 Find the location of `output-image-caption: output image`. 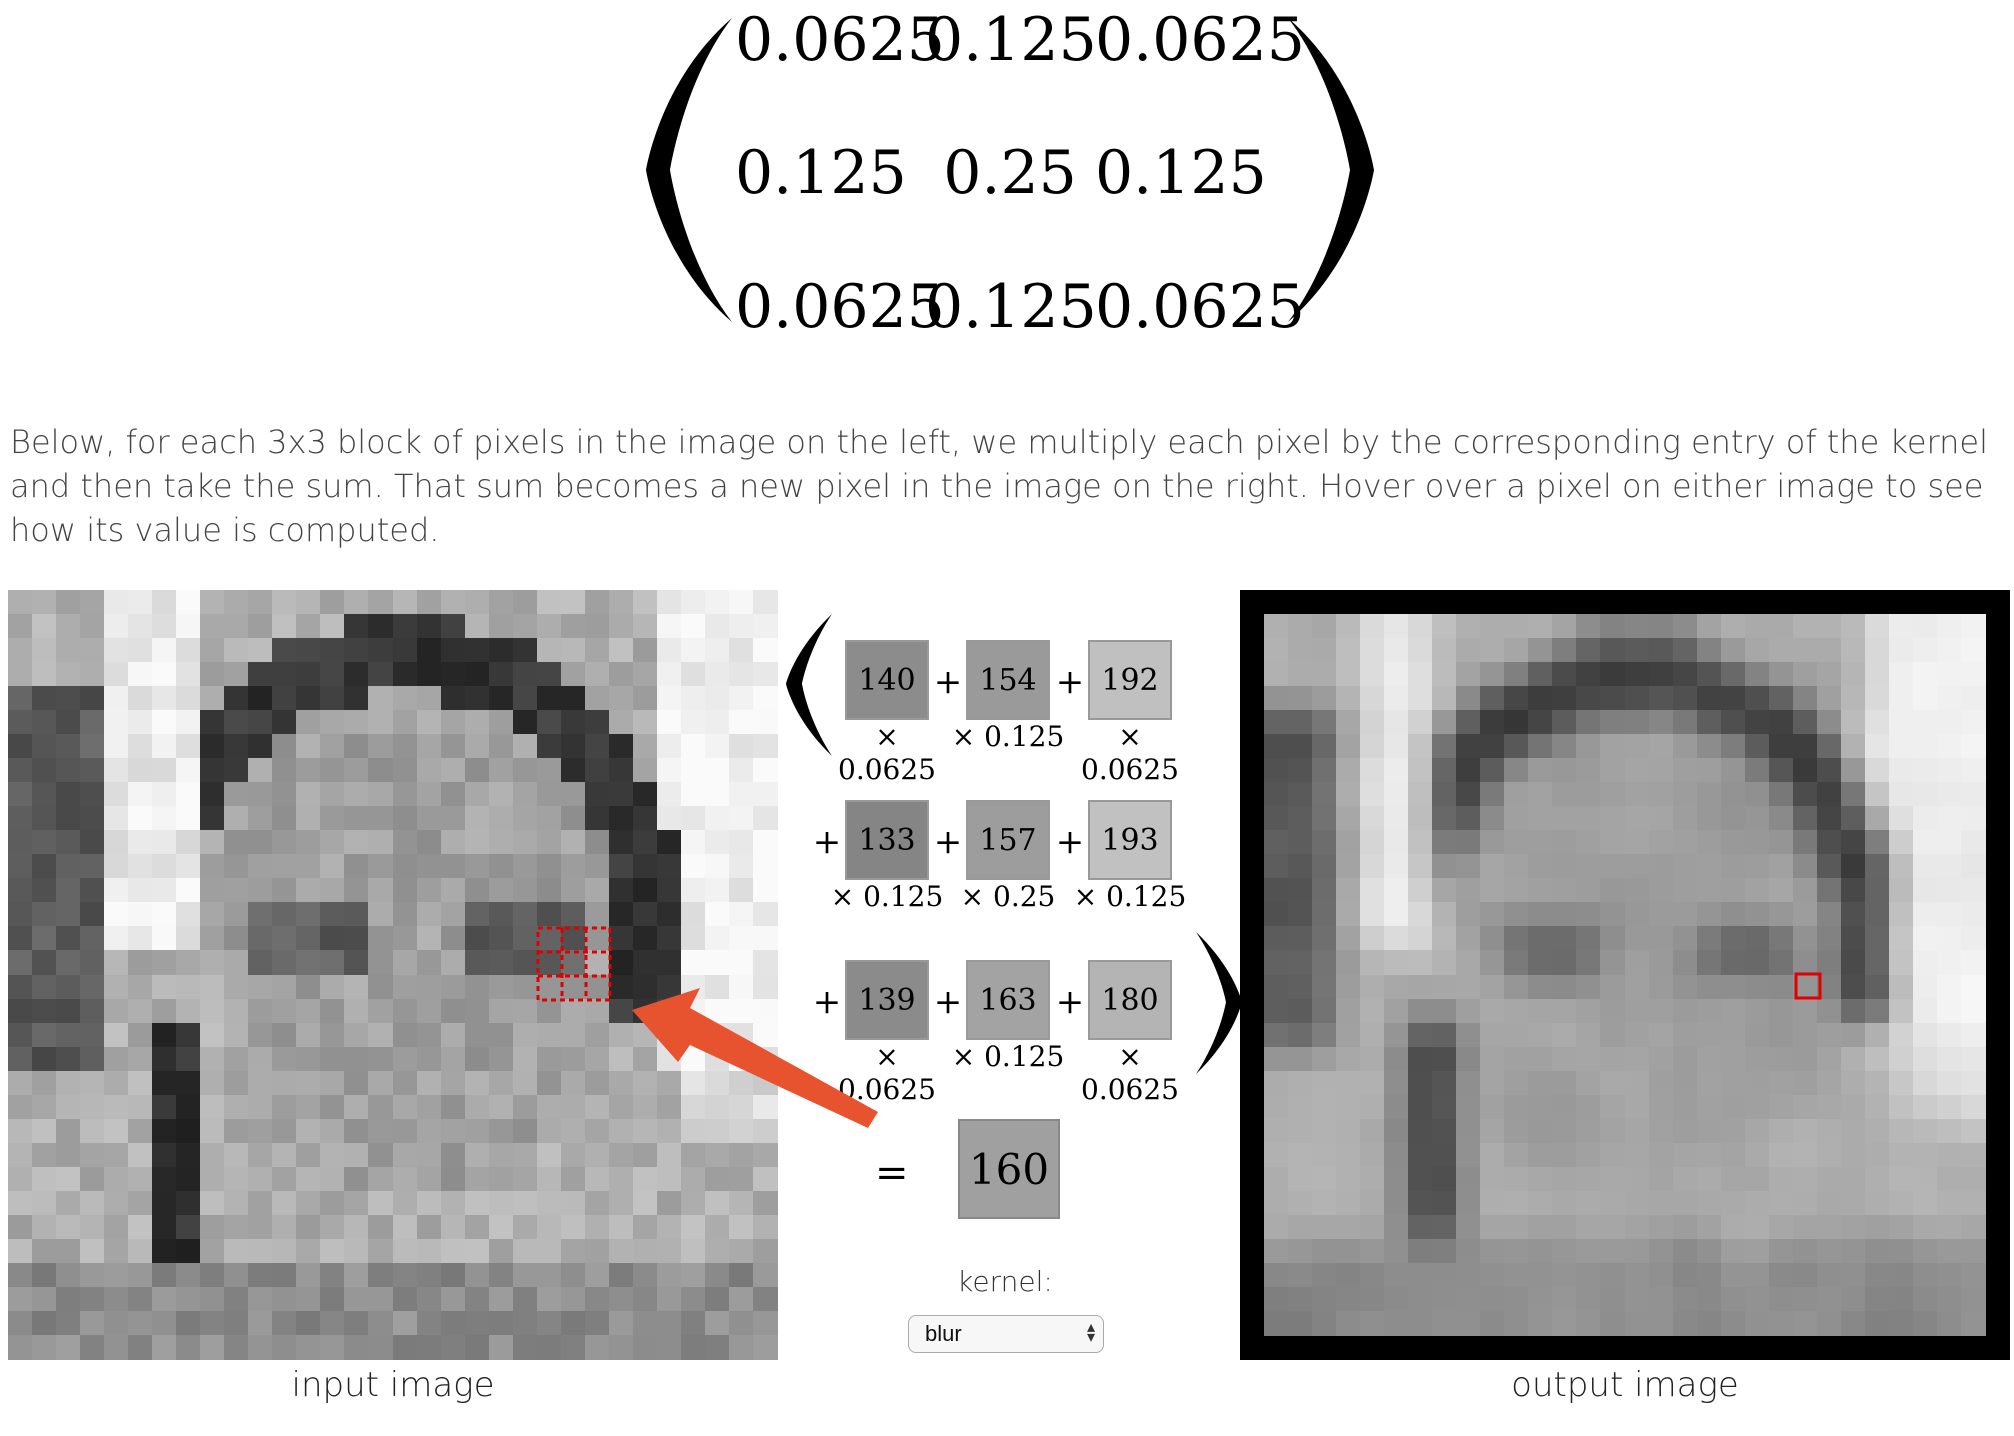

output-image-caption: output image is located at coordinates (1625, 1385).